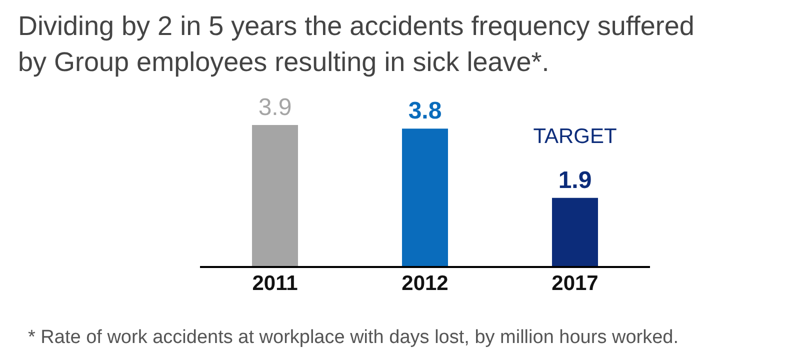 The width and height of the screenshot is (800, 362). What do you see at coordinates (425, 111) in the screenshot?
I see `data-label: 3.8` at bounding box center [425, 111].